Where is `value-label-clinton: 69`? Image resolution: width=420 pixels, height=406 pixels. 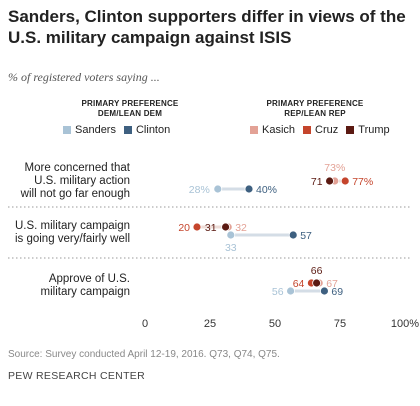
value-label-clinton: 69 is located at coordinates (337, 292).